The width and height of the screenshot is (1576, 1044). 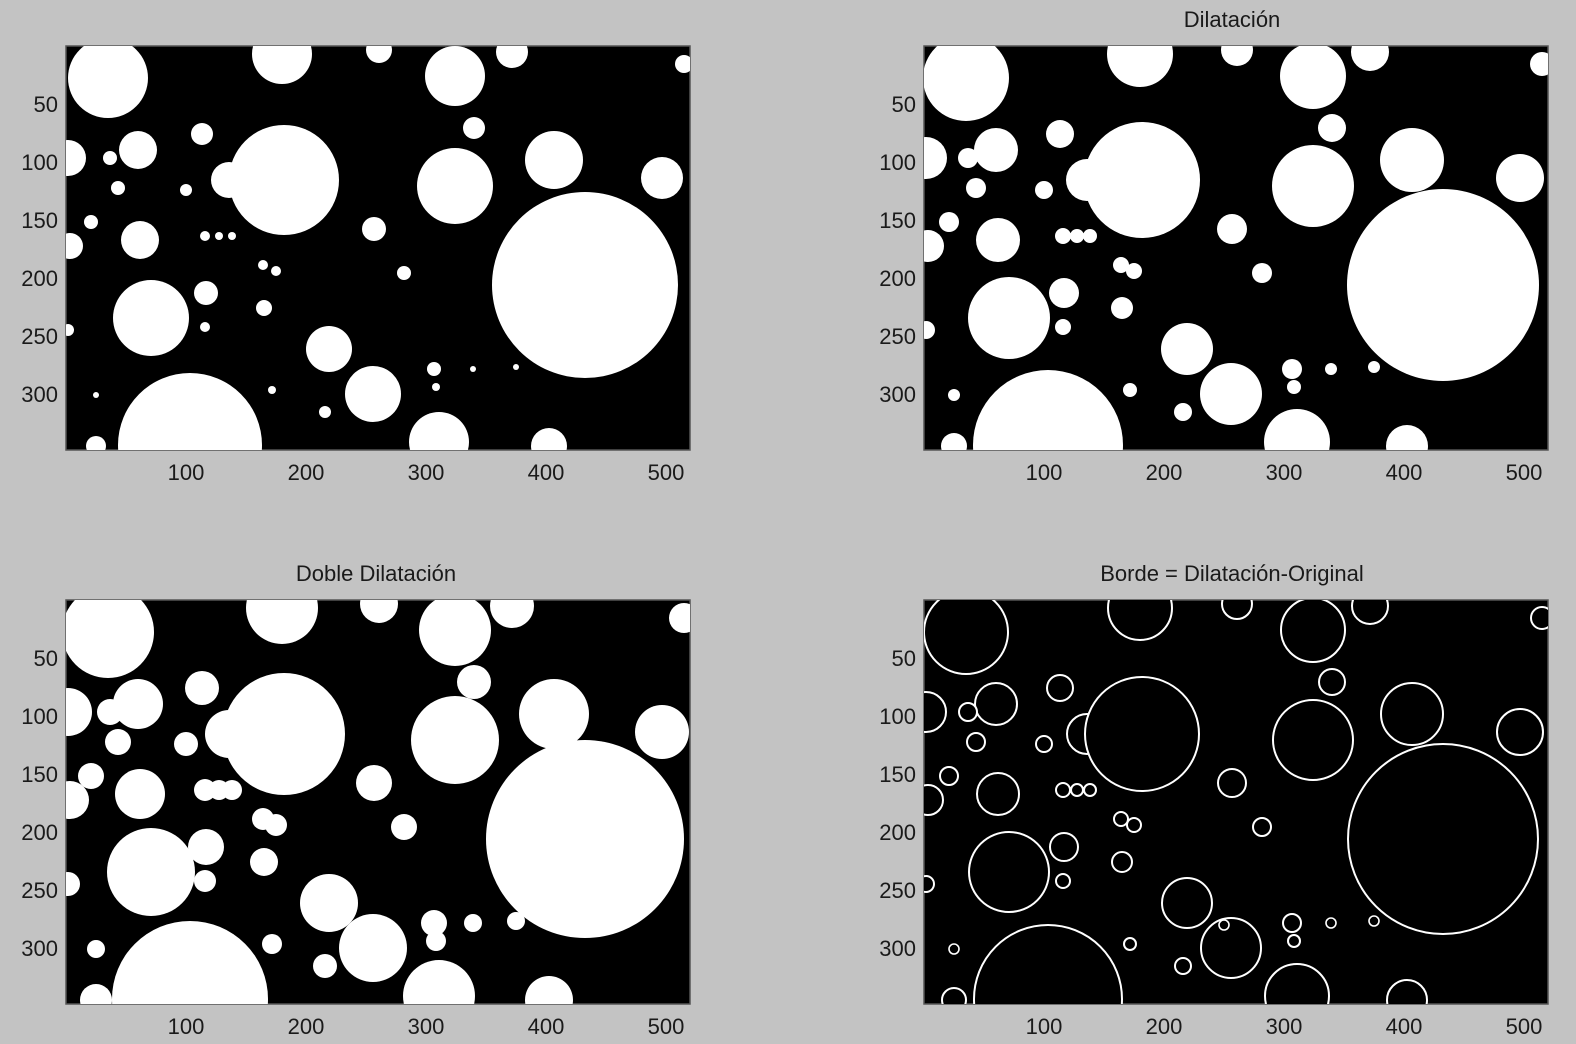 I want to click on y-tick-label: 50, so click(x=46, y=658).